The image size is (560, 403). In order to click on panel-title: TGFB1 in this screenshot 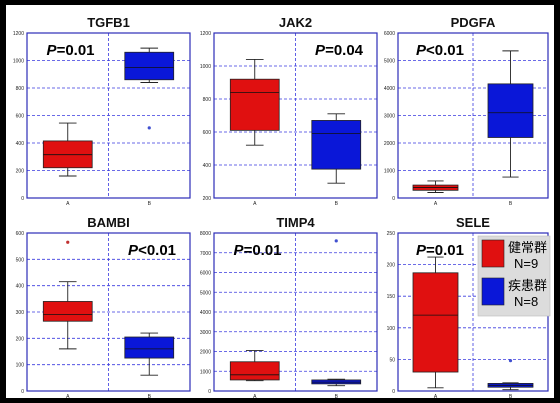, I will do `click(108, 22)`.